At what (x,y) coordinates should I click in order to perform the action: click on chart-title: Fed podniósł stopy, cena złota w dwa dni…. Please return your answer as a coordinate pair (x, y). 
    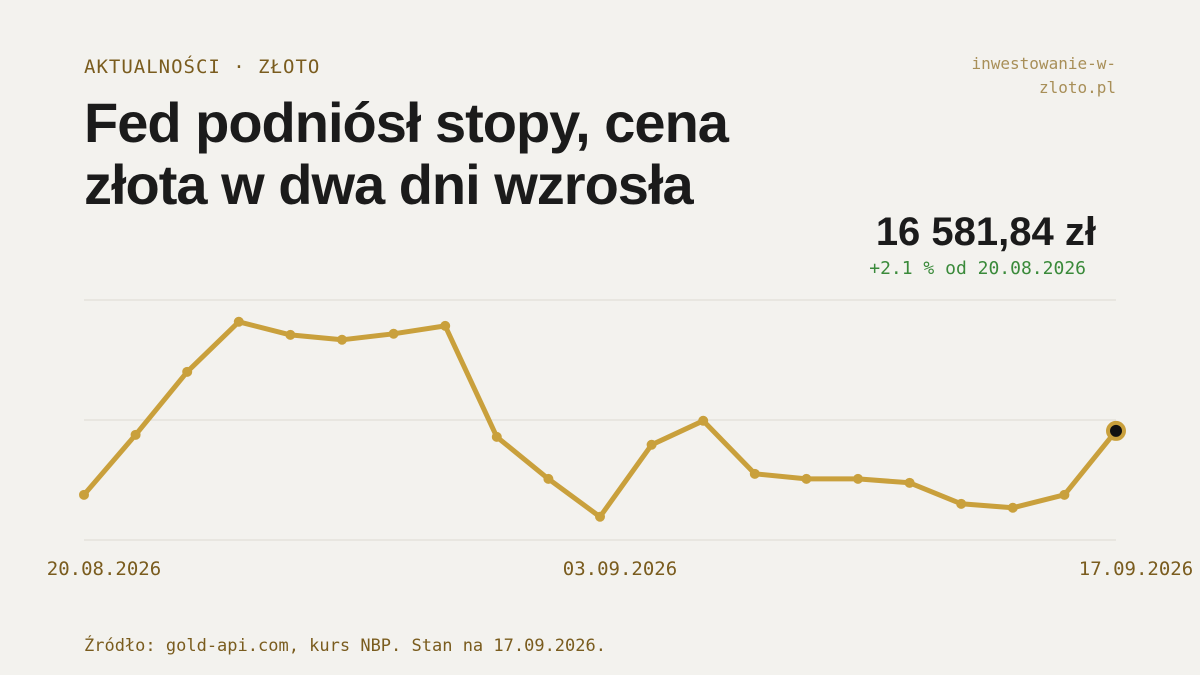
    Looking at the image, I should click on (406, 153).